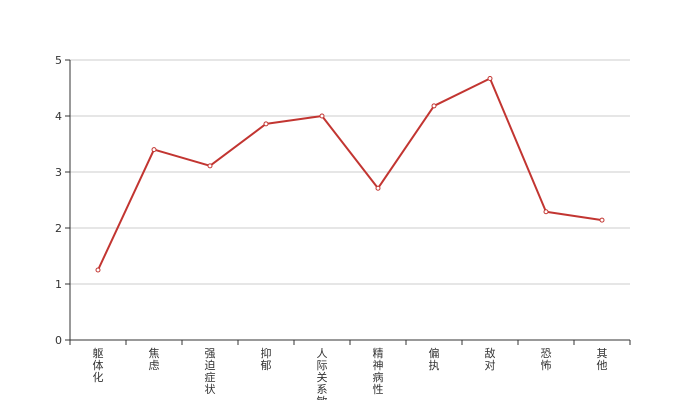 The width and height of the screenshot is (700, 400). What do you see at coordinates (98, 365) in the screenshot?
I see `x-tick-label: 躯体化` at bounding box center [98, 365].